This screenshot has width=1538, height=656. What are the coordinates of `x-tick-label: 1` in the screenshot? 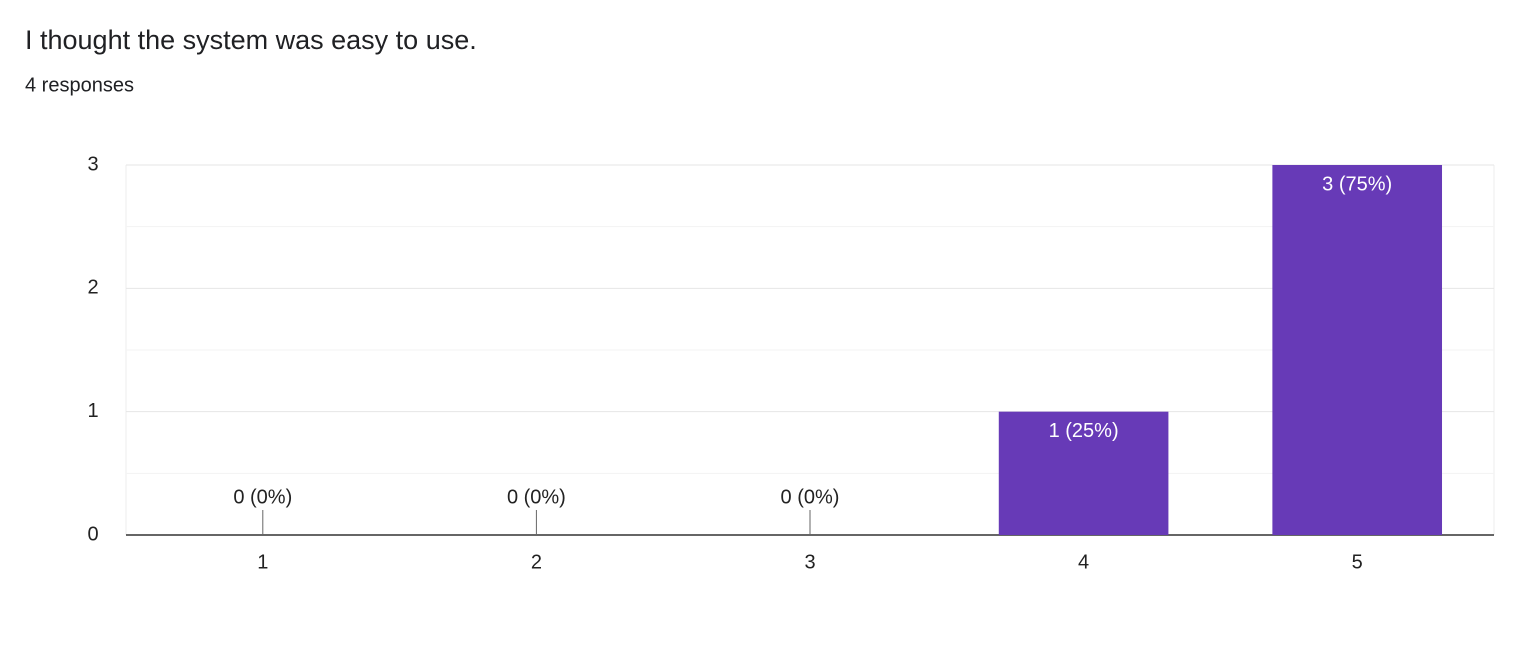 It's located at (262, 562).